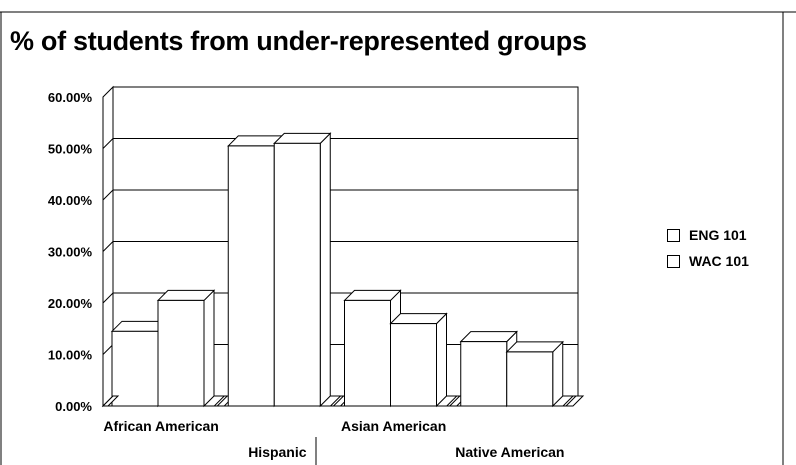 The width and height of the screenshot is (796, 465). I want to click on y-tick-label: 60.00%, so click(70, 97).